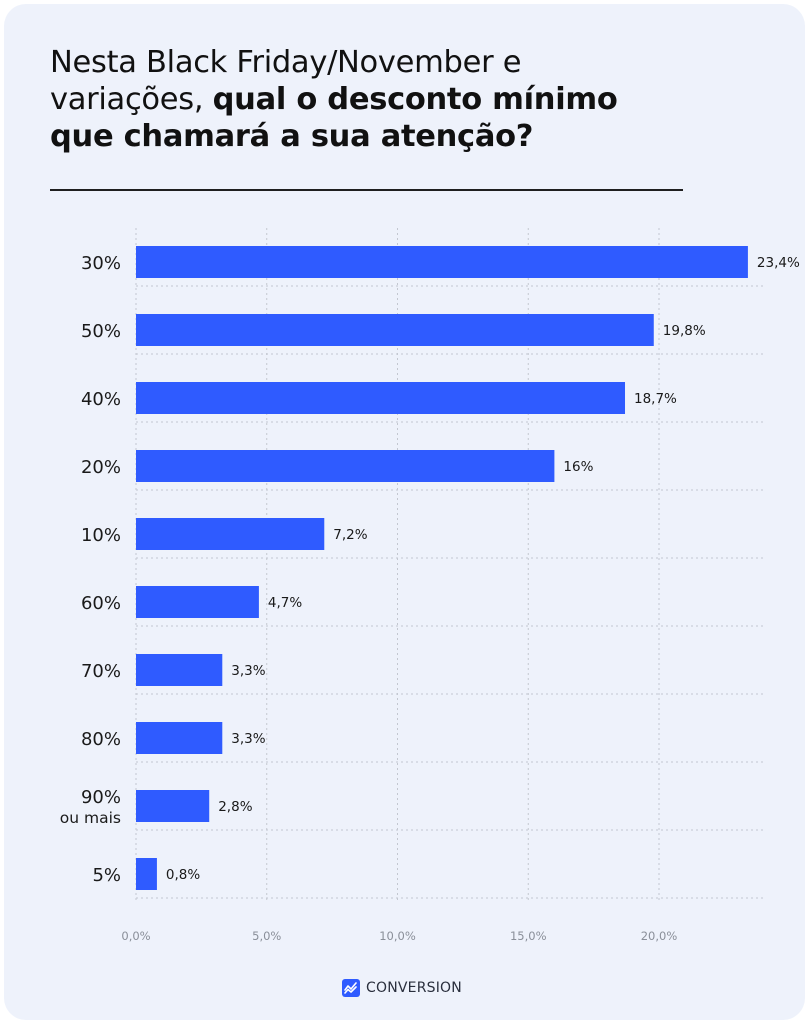 The height and width of the screenshot is (1024, 809). I want to click on bar-value-label: 0,8%, so click(183, 875).